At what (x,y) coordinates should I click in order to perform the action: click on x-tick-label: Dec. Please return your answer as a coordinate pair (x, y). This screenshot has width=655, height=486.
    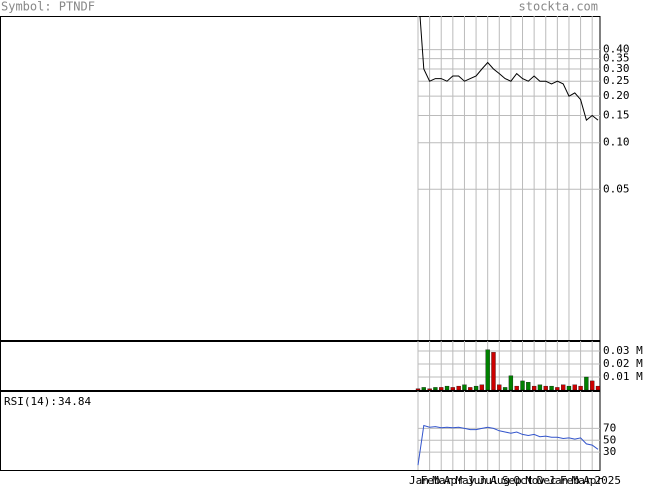
    Looking at the image, I should click on (547, 480).